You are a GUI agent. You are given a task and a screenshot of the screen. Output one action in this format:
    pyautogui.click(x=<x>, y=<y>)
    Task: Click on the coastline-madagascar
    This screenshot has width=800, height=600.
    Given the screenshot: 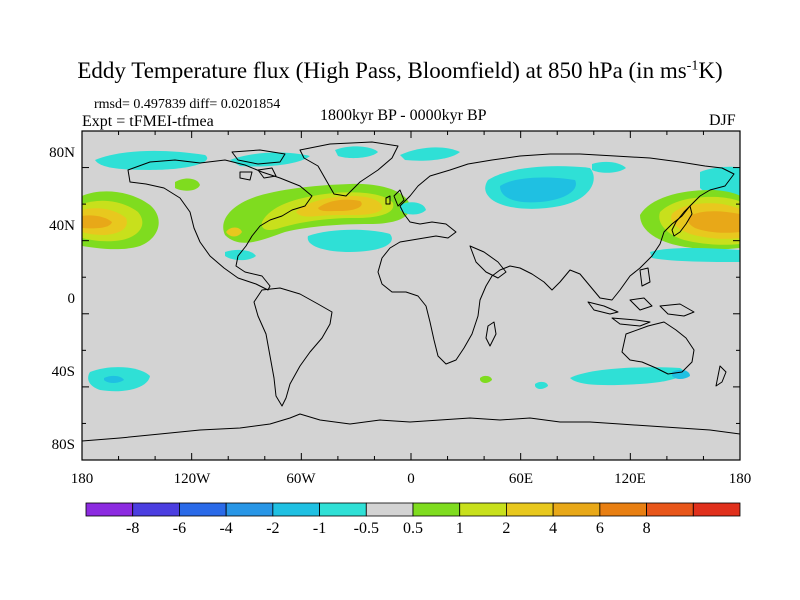 What is the action you would take?
    pyautogui.click(x=491, y=334)
    